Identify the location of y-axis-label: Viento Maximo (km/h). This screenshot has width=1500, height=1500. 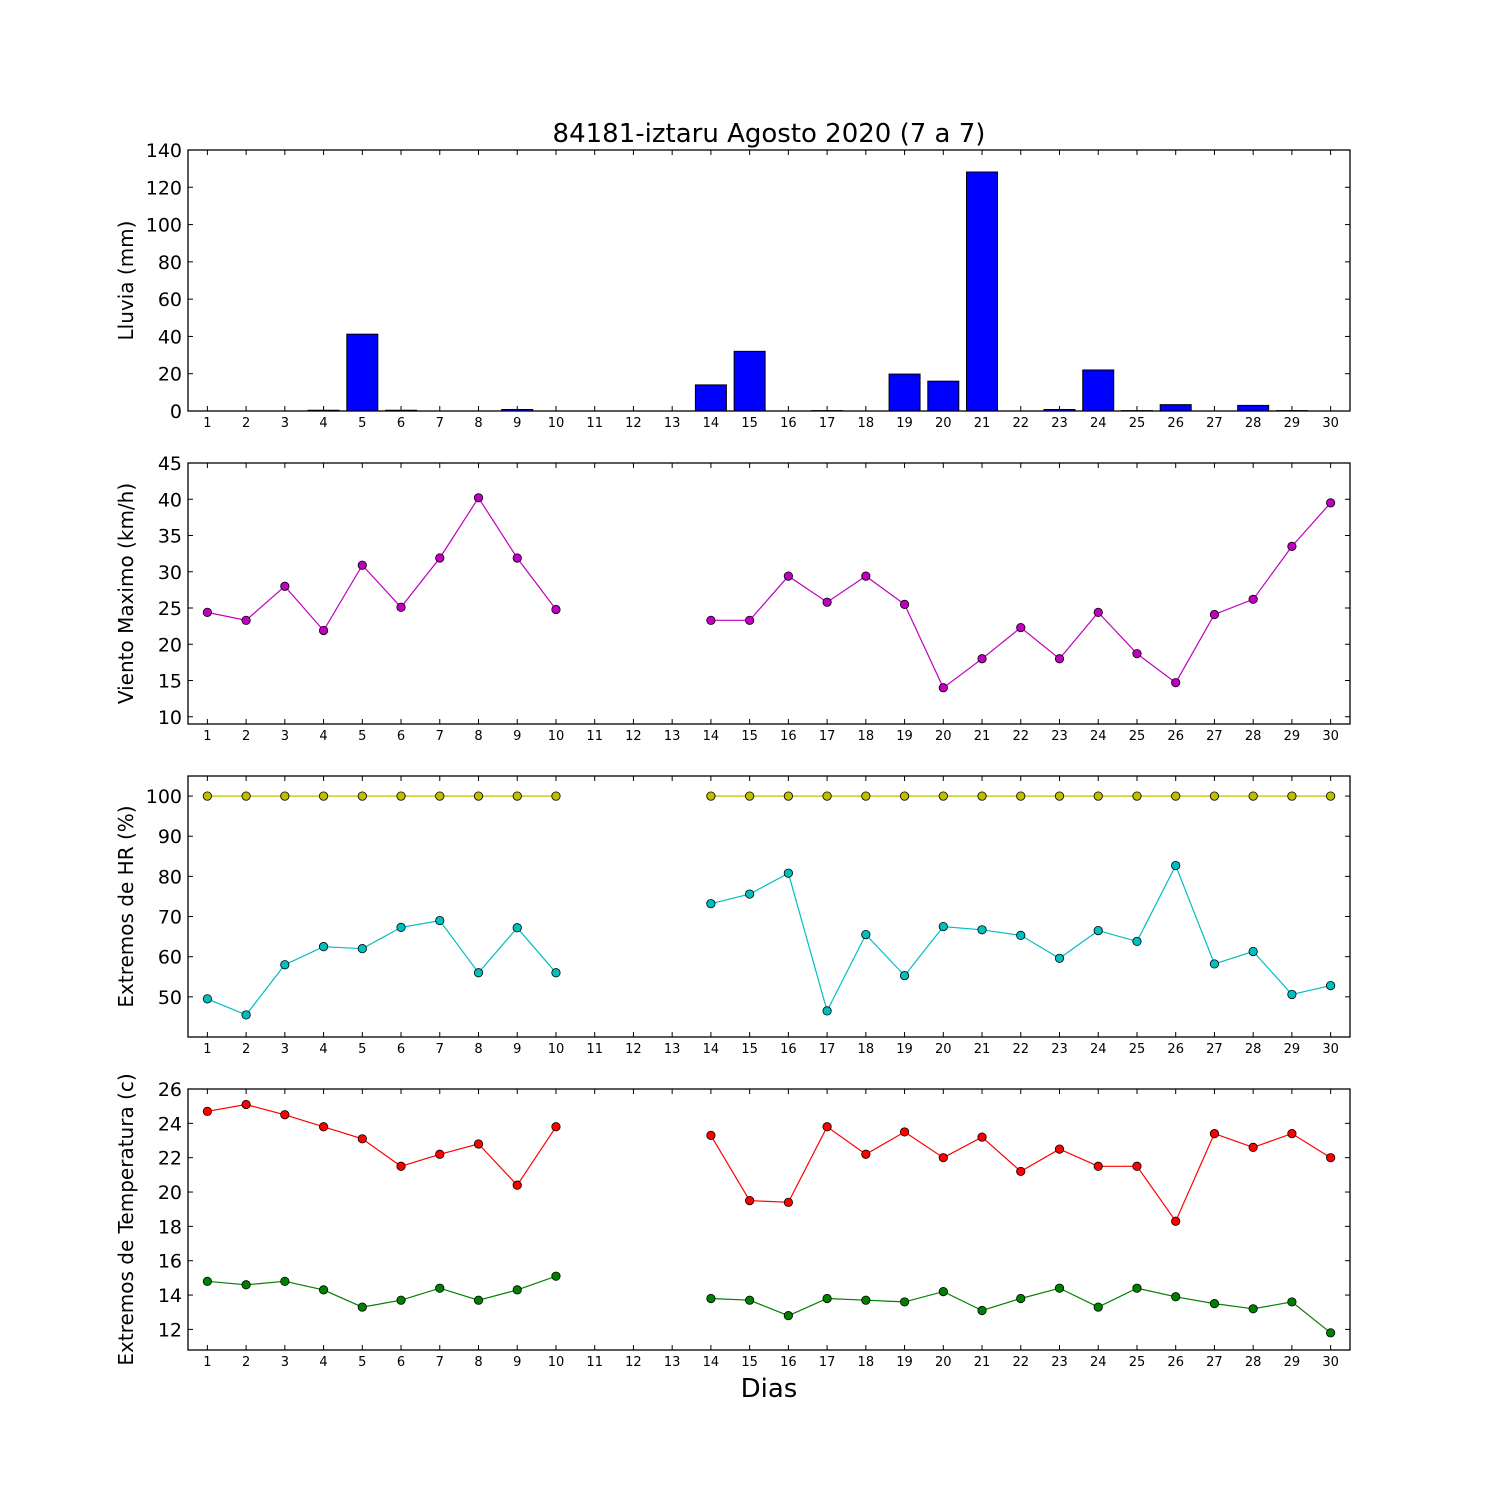
(126, 593).